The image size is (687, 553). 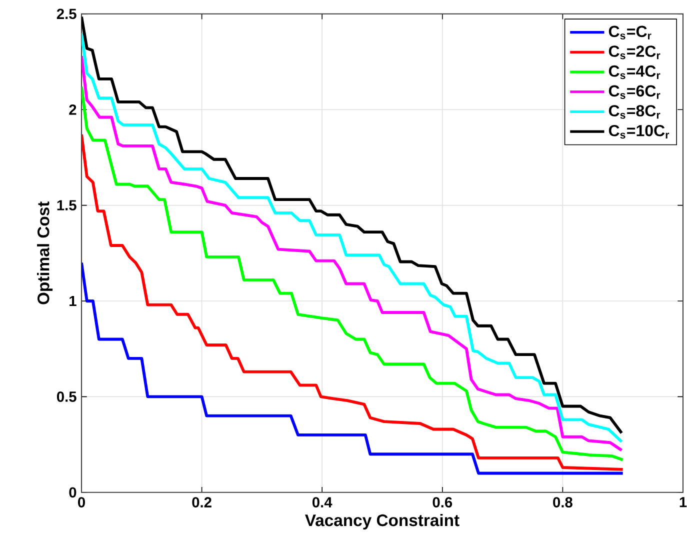 I want to click on legend-label: C$_{s}$=4C$_{r}$, so click(x=634, y=72).